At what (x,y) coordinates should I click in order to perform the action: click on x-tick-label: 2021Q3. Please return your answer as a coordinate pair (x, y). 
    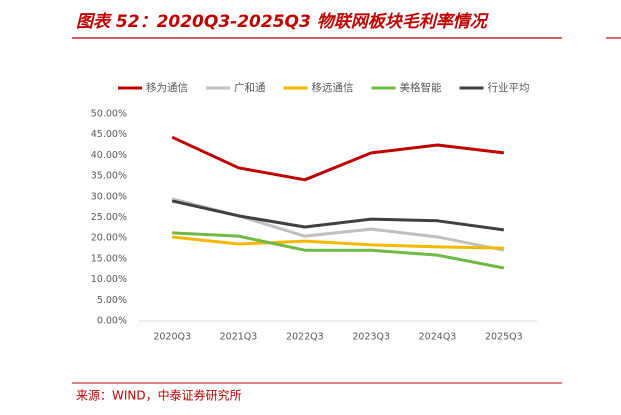
    Looking at the image, I should click on (239, 337).